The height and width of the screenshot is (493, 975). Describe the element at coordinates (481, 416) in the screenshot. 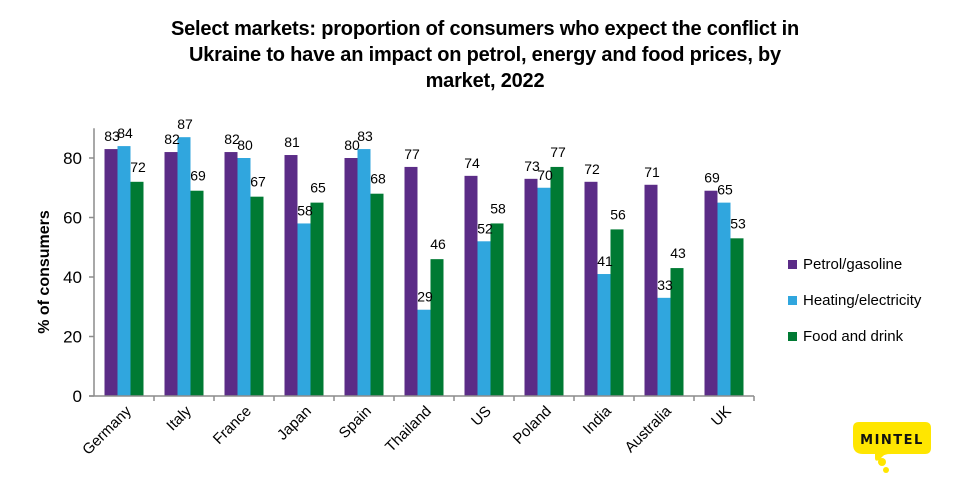

I see `x-tick-label: US` at that location.